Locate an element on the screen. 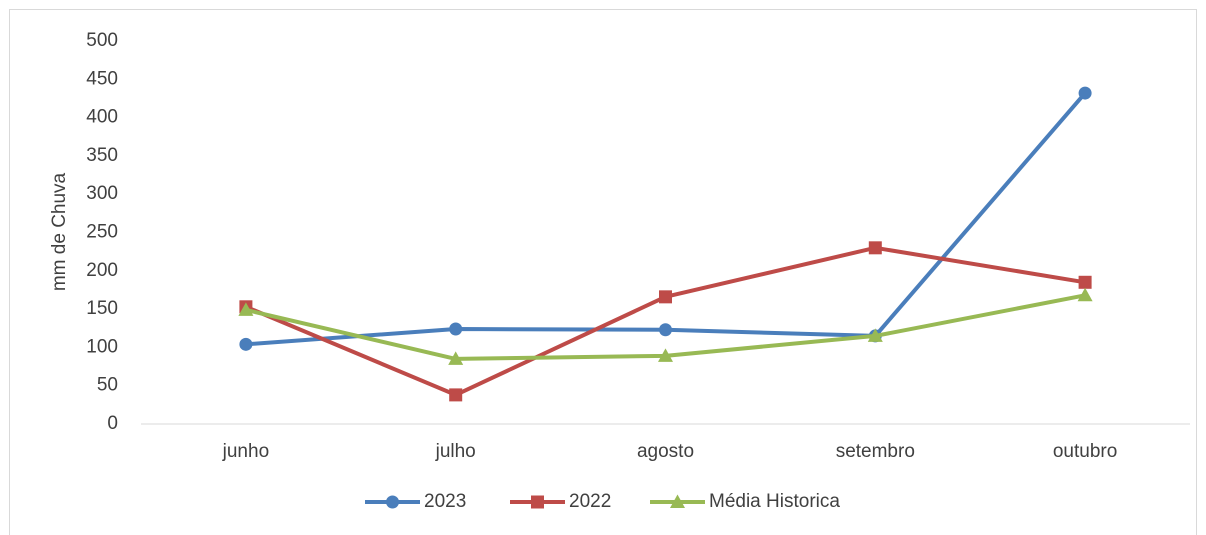  x-tick-label: junho is located at coordinates (246, 451).